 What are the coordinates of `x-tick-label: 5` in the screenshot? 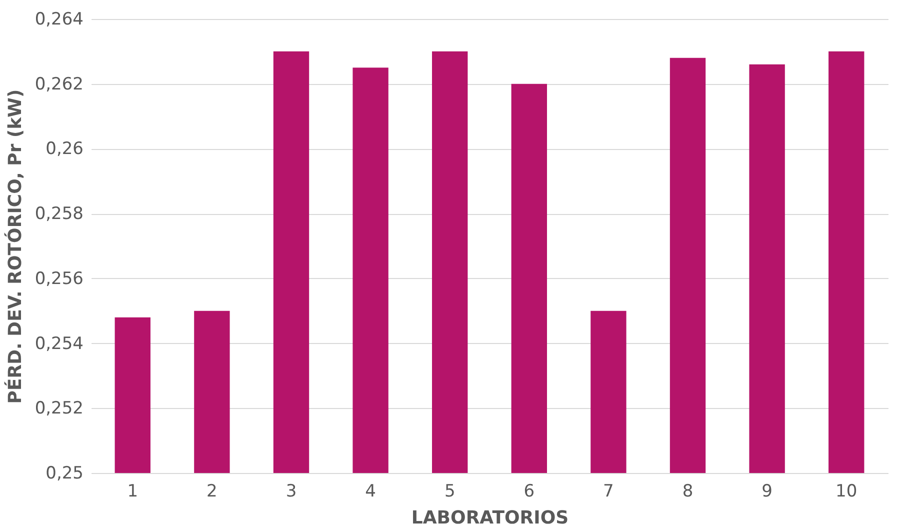 It's located at (450, 492).